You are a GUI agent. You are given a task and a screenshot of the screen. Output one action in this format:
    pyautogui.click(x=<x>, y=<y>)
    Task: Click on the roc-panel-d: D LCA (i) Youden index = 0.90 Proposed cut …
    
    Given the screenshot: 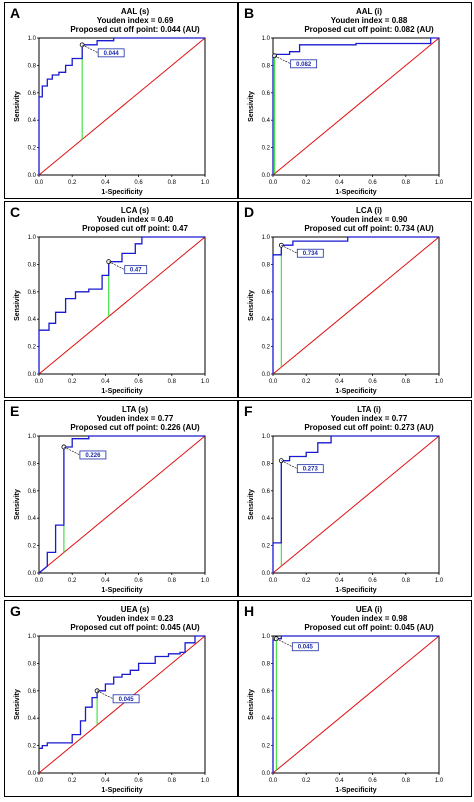 What is the action you would take?
    pyautogui.click(x=355, y=299)
    